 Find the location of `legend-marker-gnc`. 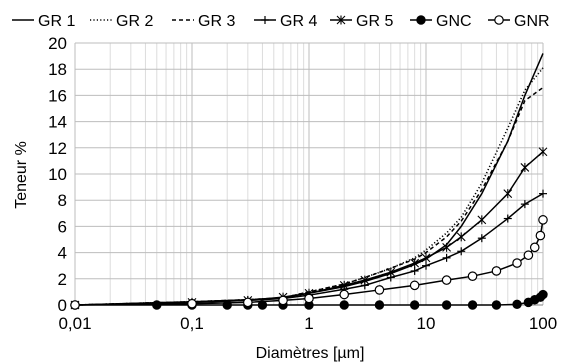

legend-marker-gnc is located at coordinates (421, 20).